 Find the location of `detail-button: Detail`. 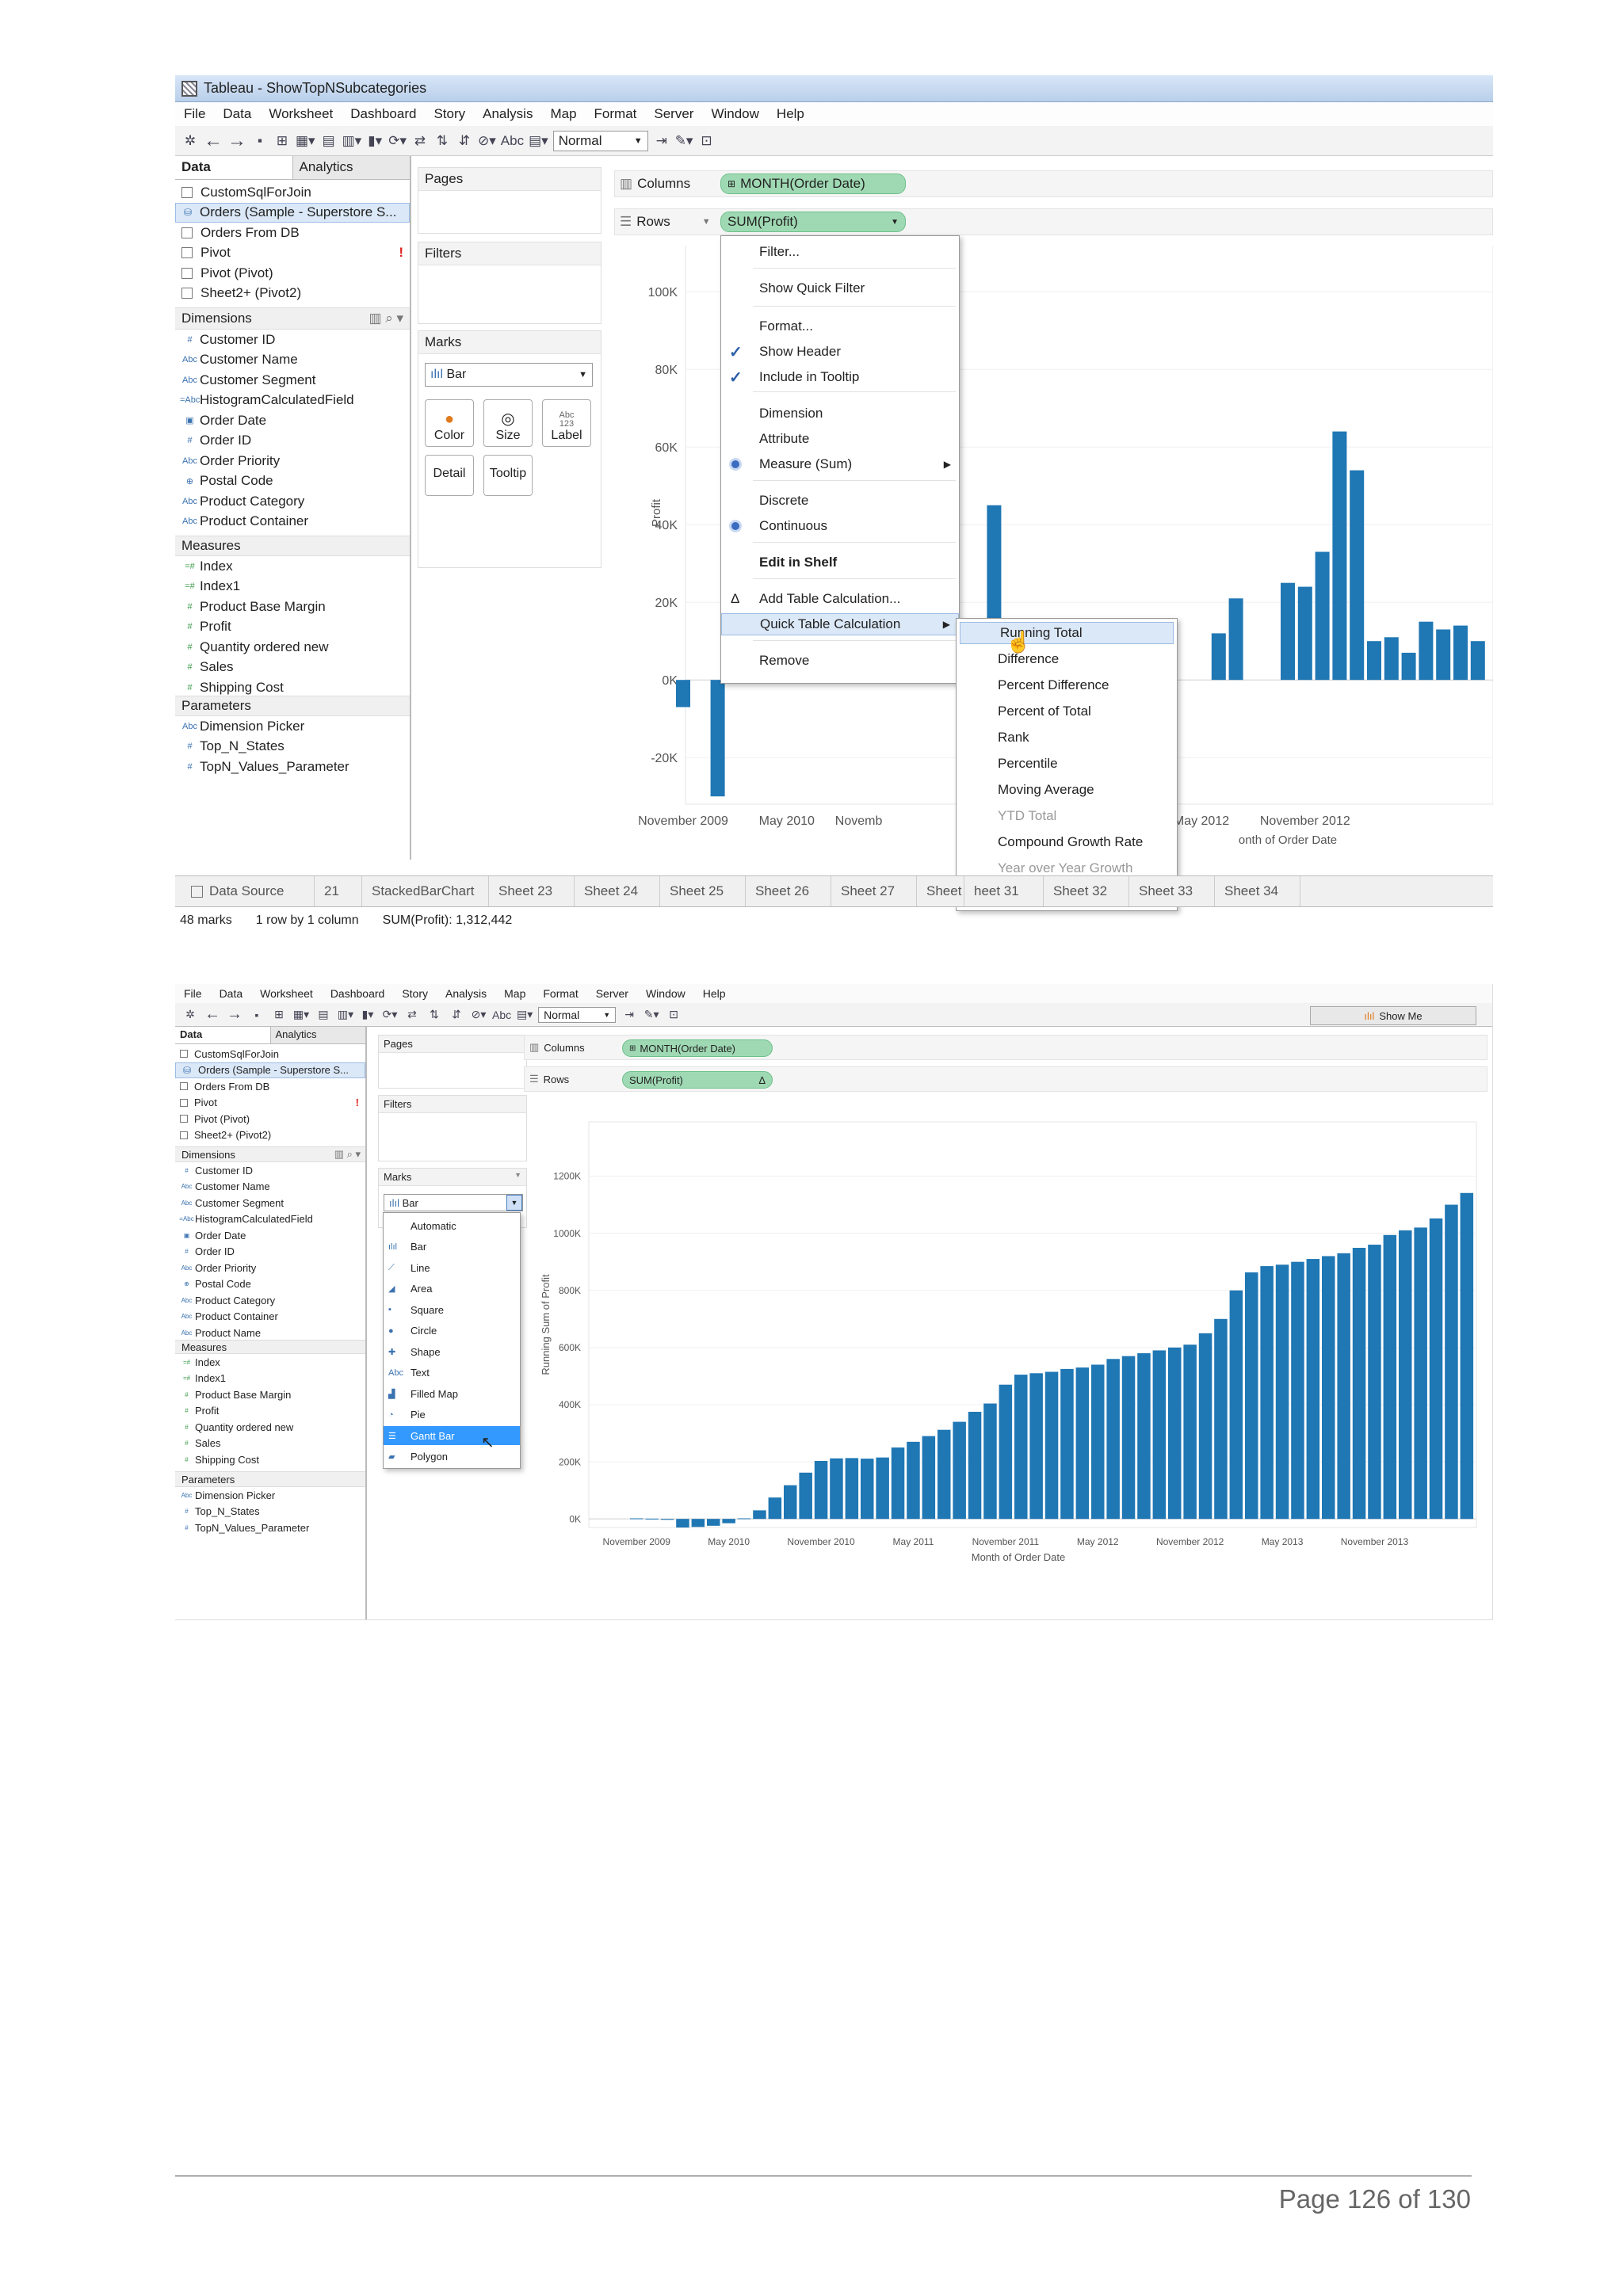

detail-button: Detail is located at coordinates (449, 475).